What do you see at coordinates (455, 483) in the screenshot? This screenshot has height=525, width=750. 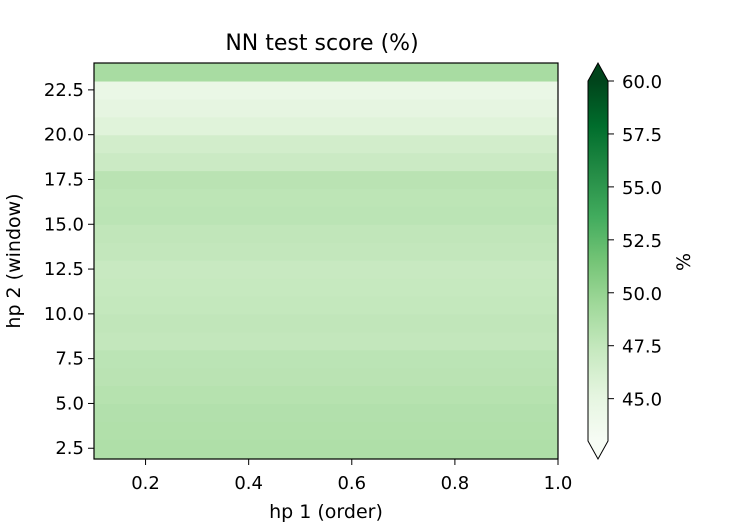 I see `x-tick-label: 0.8` at bounding box center [455, 483].